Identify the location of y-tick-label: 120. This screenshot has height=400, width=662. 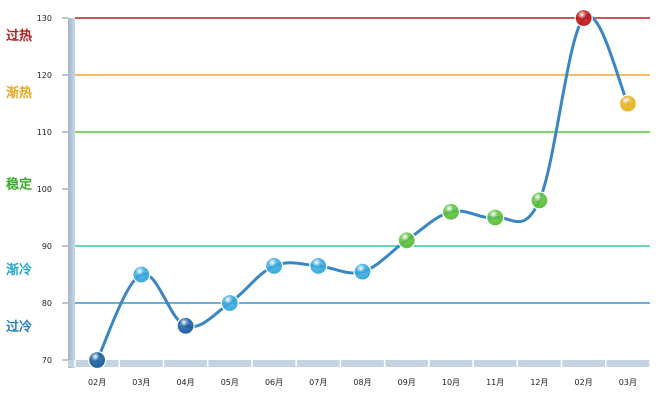
(44, 75).